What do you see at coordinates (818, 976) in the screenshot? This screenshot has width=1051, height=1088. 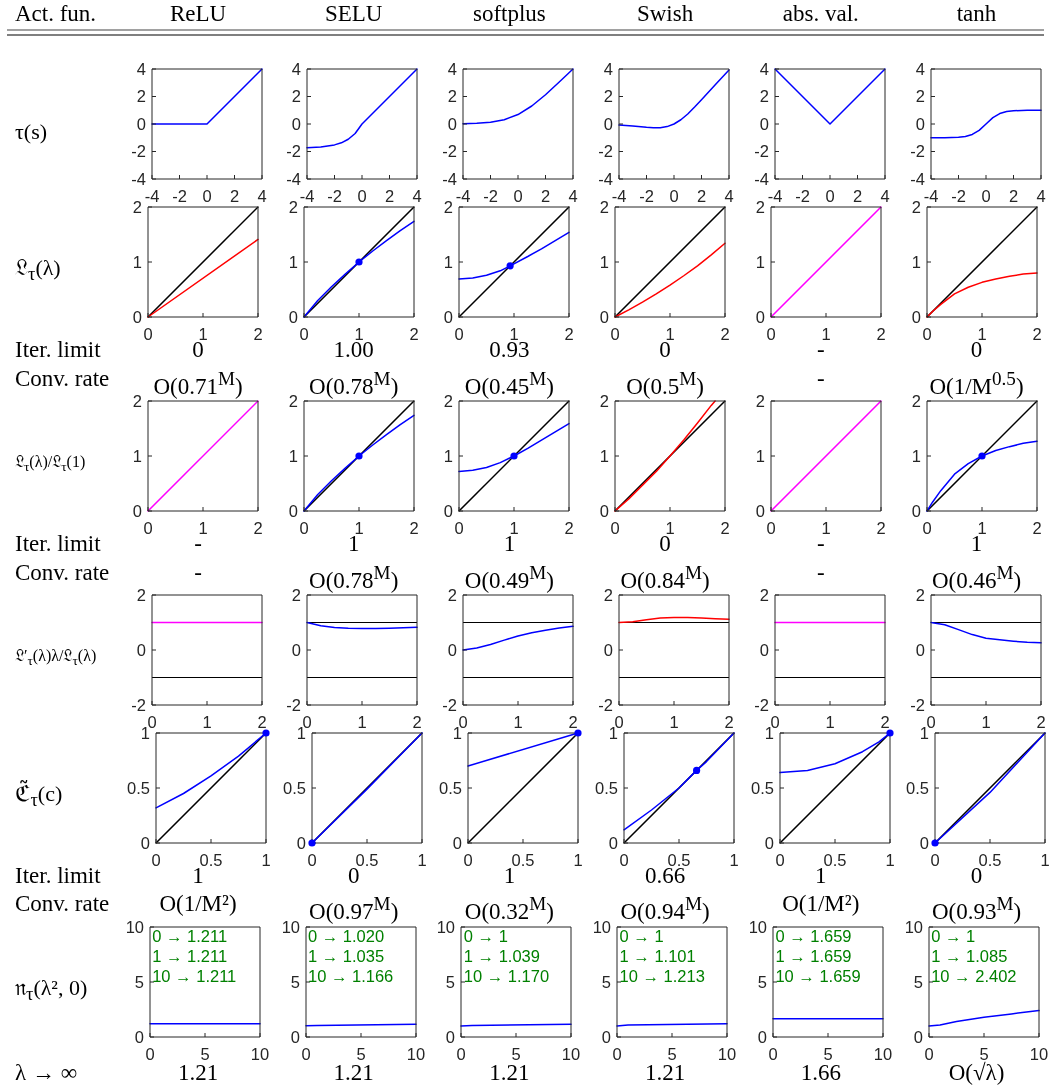 I see `annotation: 10 → 1.659` at bounding box center [818, 976].